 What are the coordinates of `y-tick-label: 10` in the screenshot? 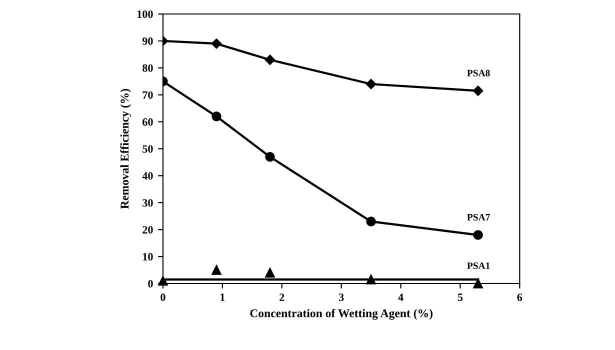 It's located at (148, 257).